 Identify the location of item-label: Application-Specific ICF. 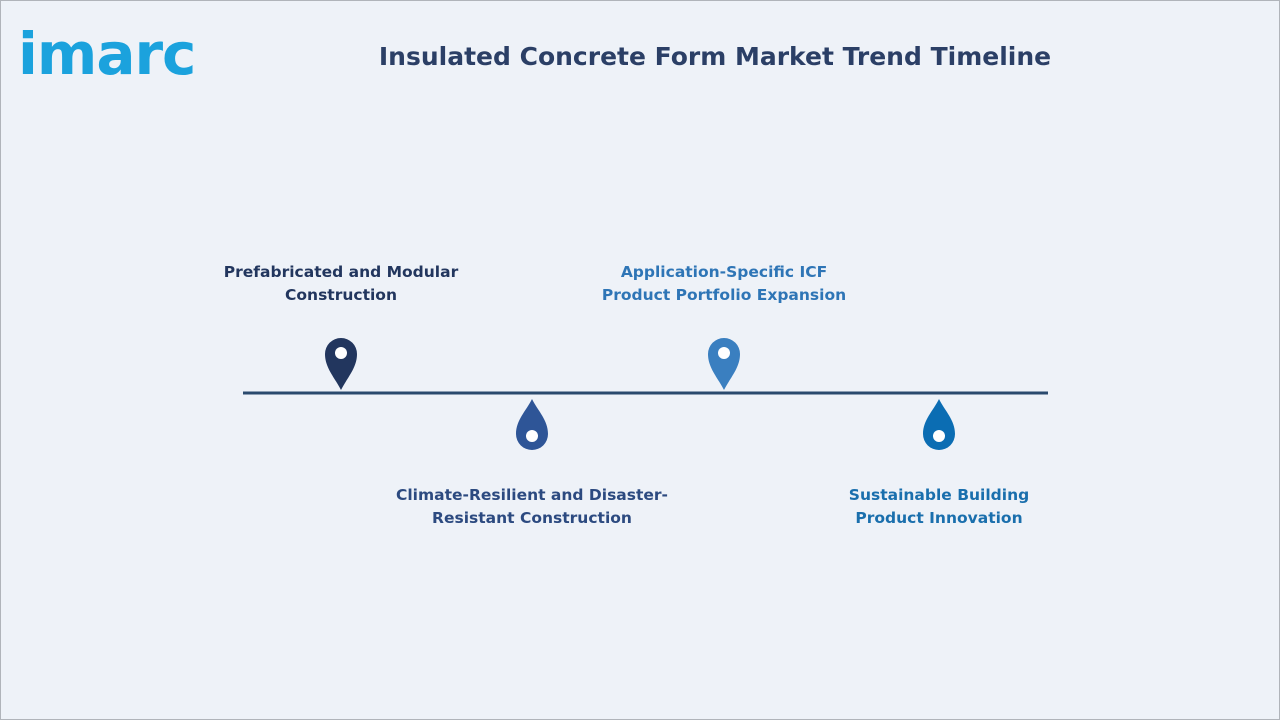
(724, 272).